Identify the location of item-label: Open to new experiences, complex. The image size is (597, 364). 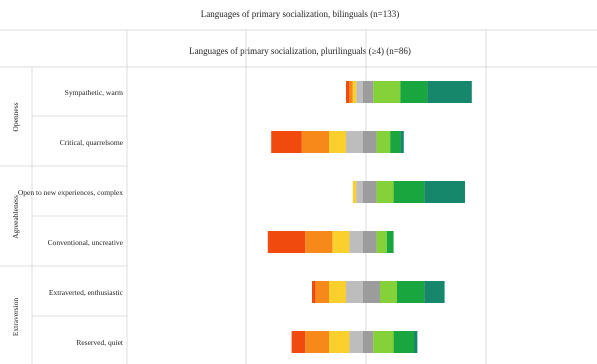
(70, 192).